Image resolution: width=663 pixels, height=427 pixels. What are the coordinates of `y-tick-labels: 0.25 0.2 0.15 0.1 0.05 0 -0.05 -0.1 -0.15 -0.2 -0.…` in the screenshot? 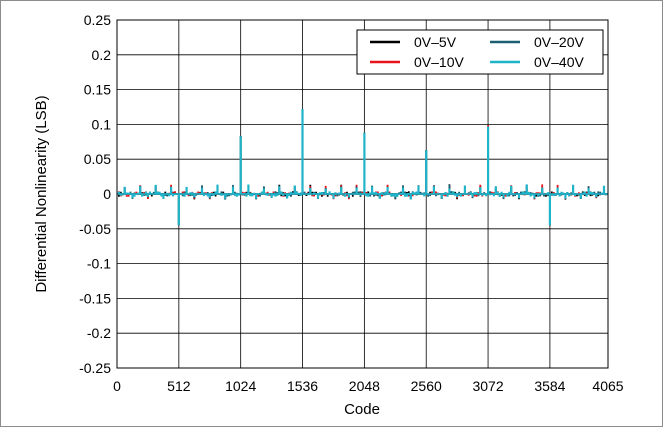 It's located at (95, 194).